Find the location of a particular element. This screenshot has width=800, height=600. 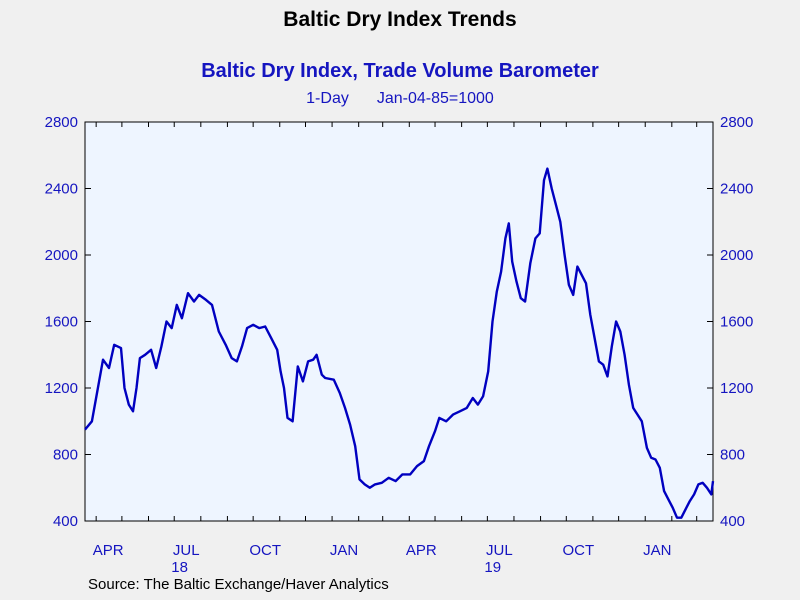

y-tick-label-right: 2400 is located at coordinates (736, 189).